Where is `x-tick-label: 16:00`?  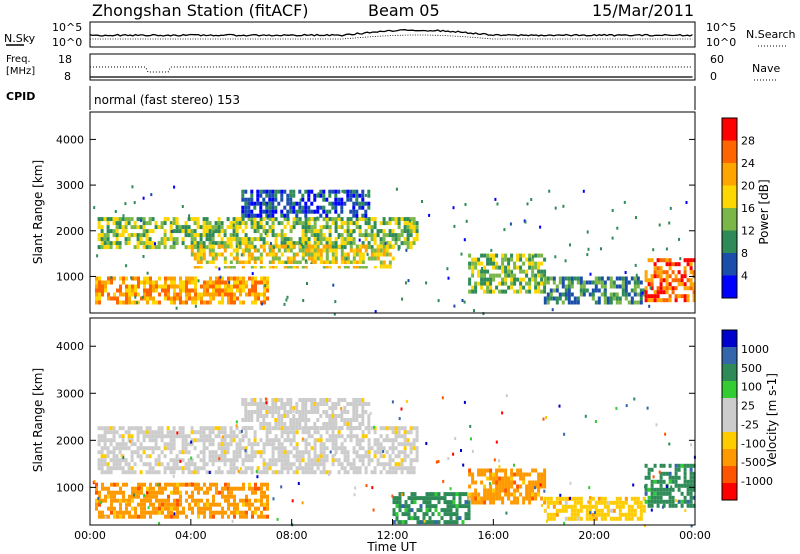 x-tick-label: 16:00 is located at coordinates (493, 535).